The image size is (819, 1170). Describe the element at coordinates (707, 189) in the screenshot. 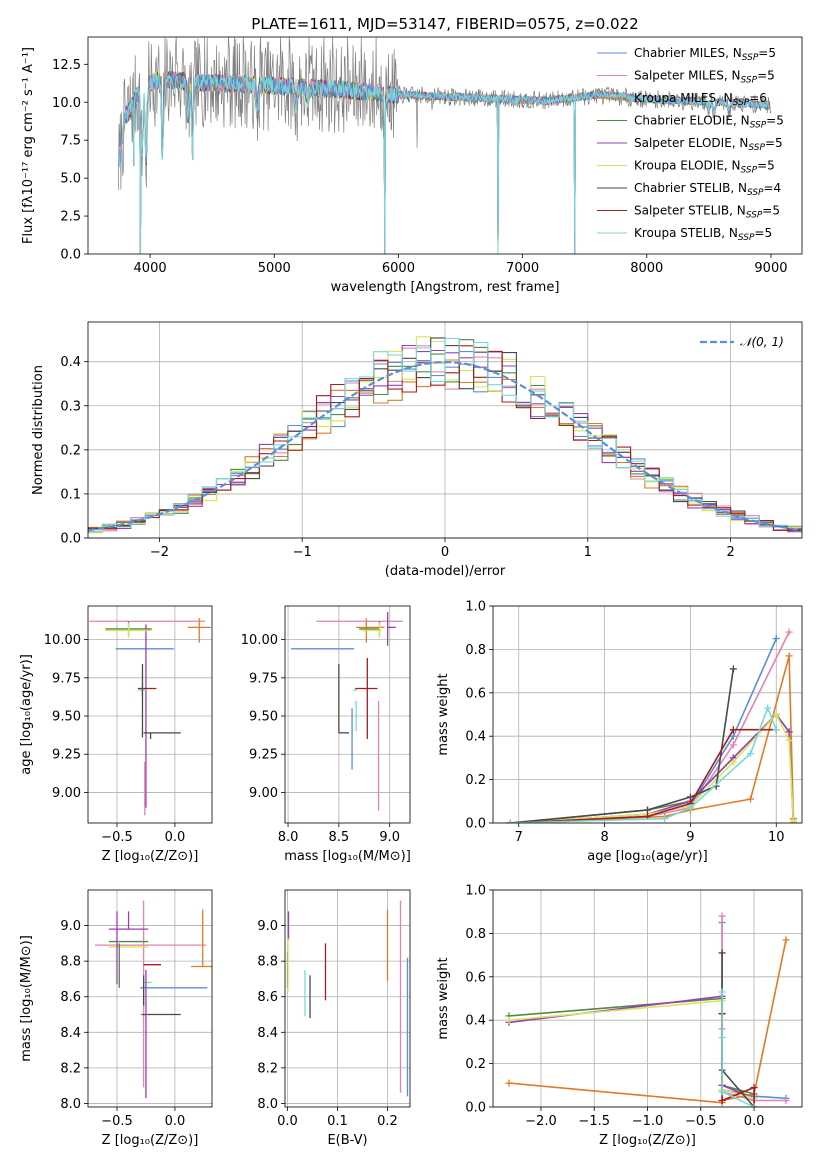

I see `legend-entry: Chabrier STELIB, NSSP=4` at that location.